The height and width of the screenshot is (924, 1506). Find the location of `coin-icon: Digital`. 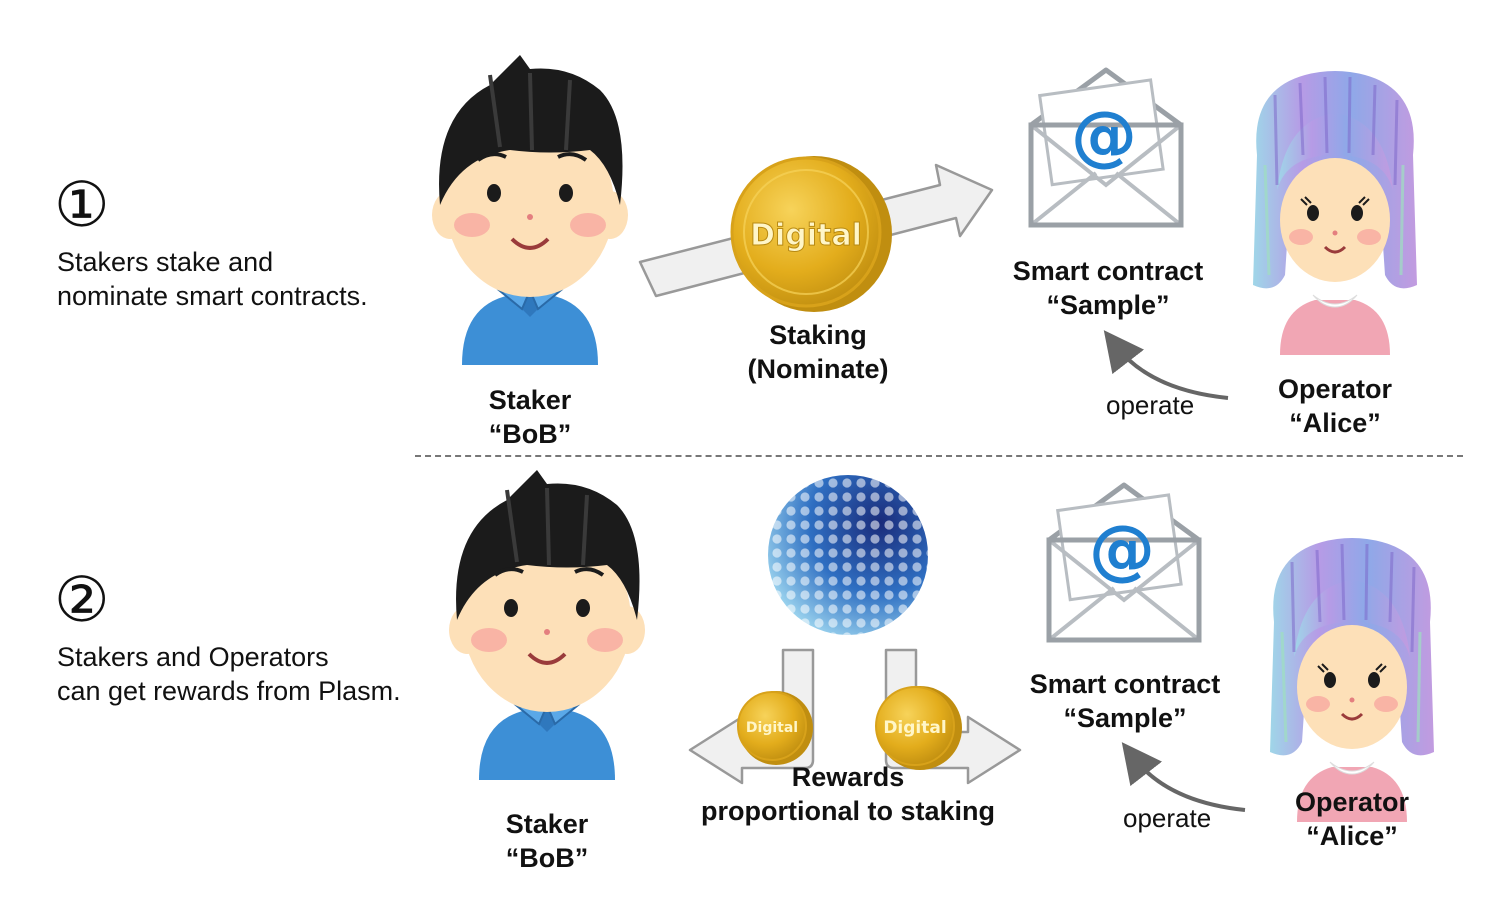

coin-icon: Digital is located at coordinates (812, 234).